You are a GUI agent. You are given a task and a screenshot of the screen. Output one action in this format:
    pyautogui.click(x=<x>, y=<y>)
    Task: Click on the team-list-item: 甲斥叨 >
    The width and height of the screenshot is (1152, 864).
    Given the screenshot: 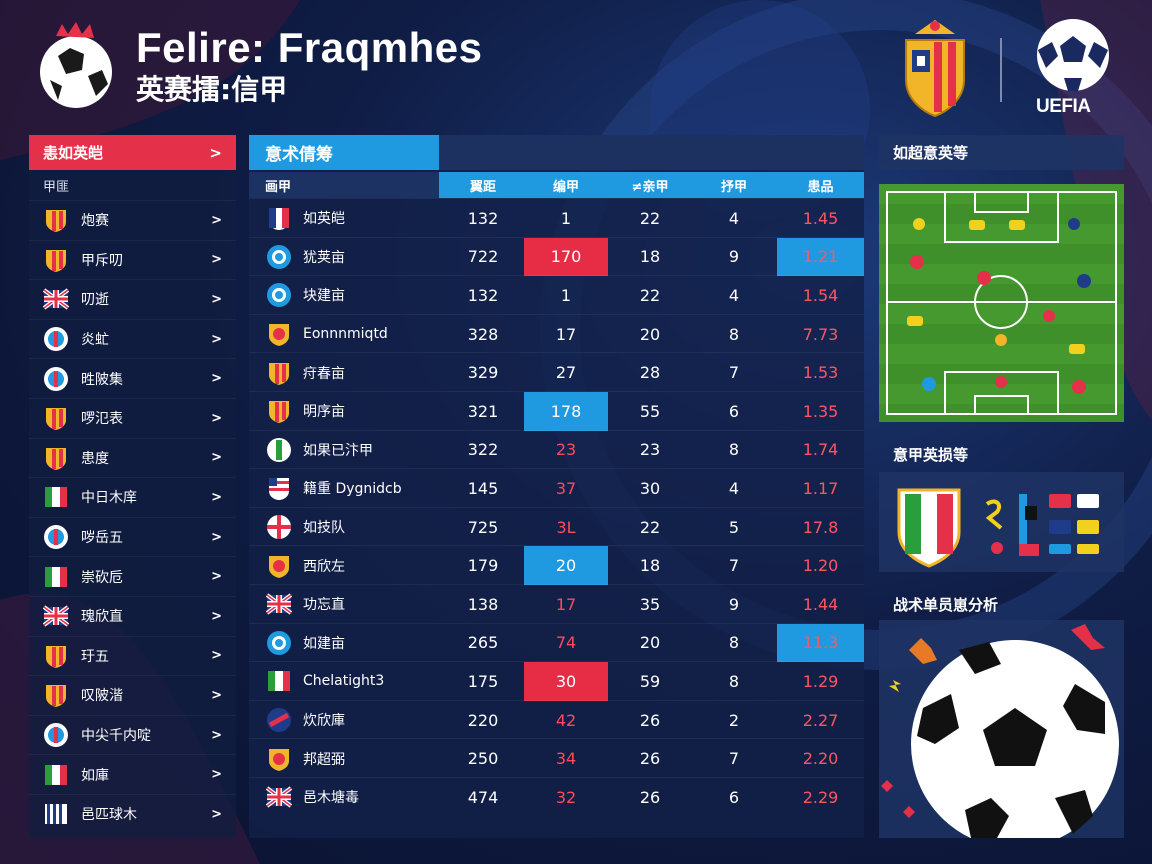 What is the action you would take?
    pyautogui.click(x=132, y=259)
    